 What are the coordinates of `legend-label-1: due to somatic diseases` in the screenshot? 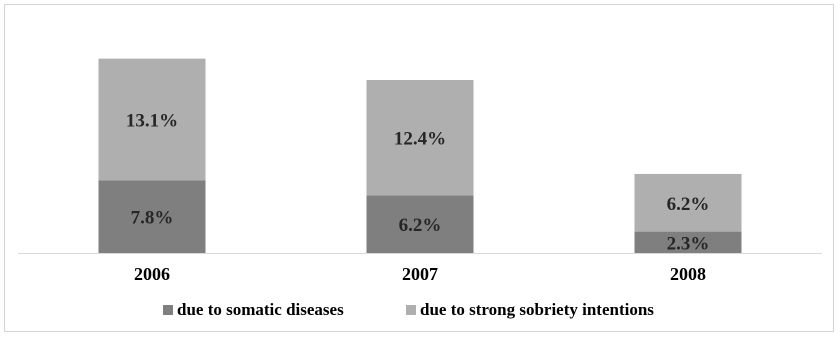 It's located at (260, 309).